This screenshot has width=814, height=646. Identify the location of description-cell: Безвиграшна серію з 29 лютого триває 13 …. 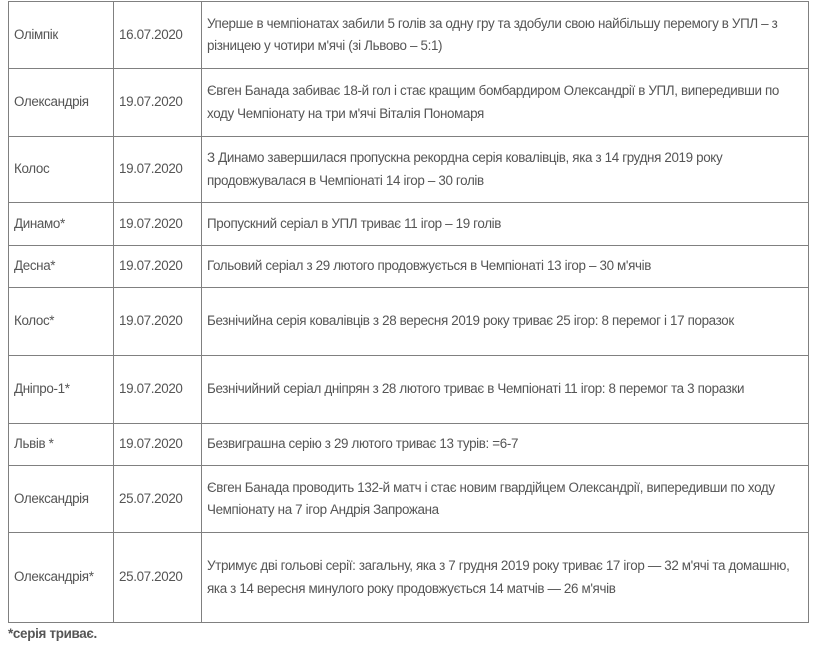
(505, 444).